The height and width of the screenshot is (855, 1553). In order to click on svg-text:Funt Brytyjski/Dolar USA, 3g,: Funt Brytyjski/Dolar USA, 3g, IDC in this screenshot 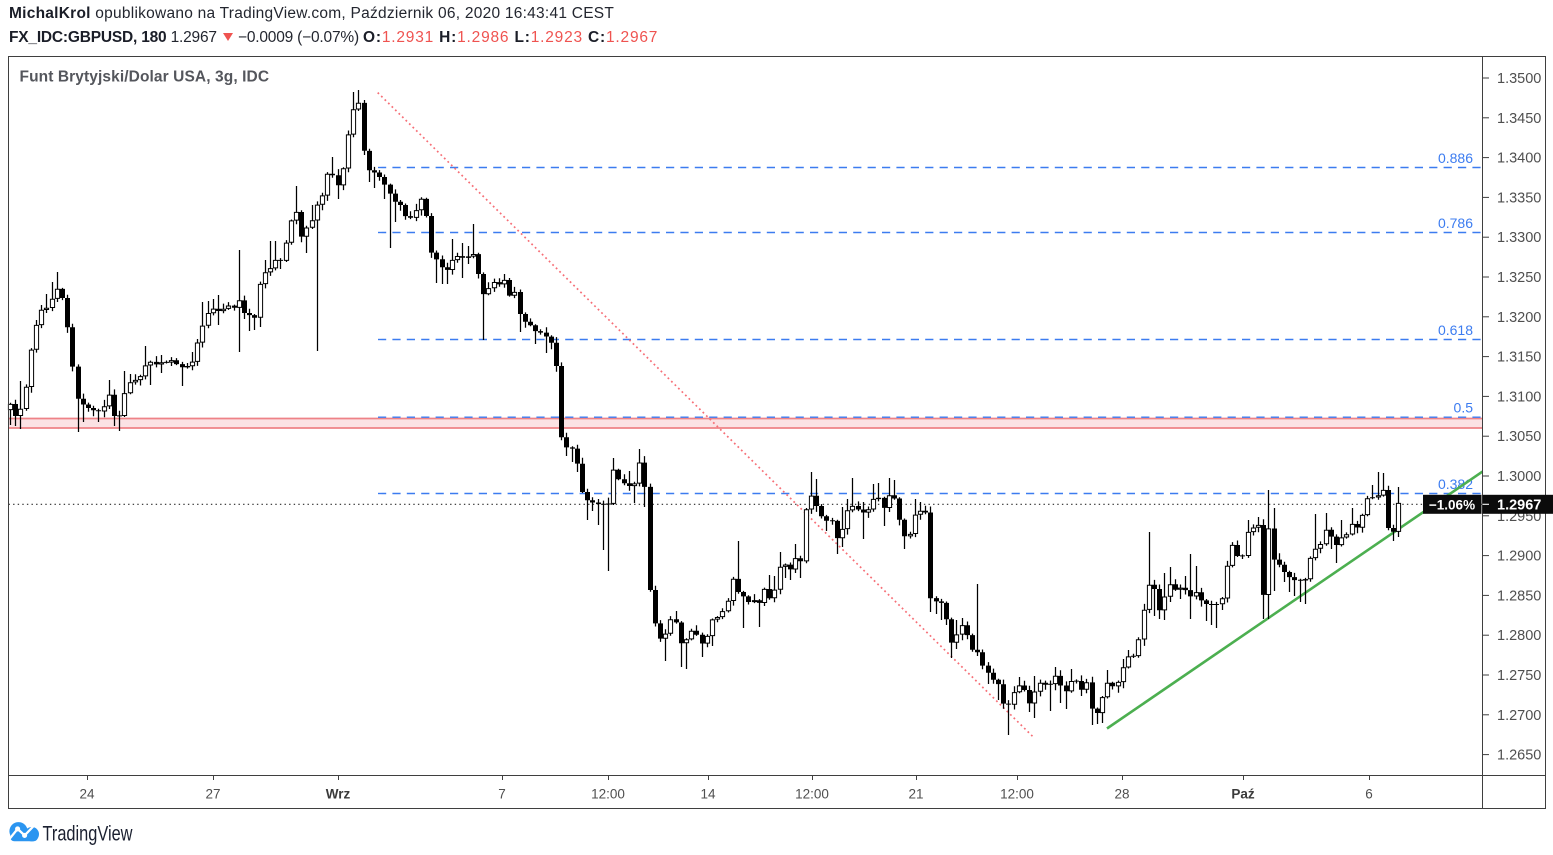, I will do `click(145, 77)`.